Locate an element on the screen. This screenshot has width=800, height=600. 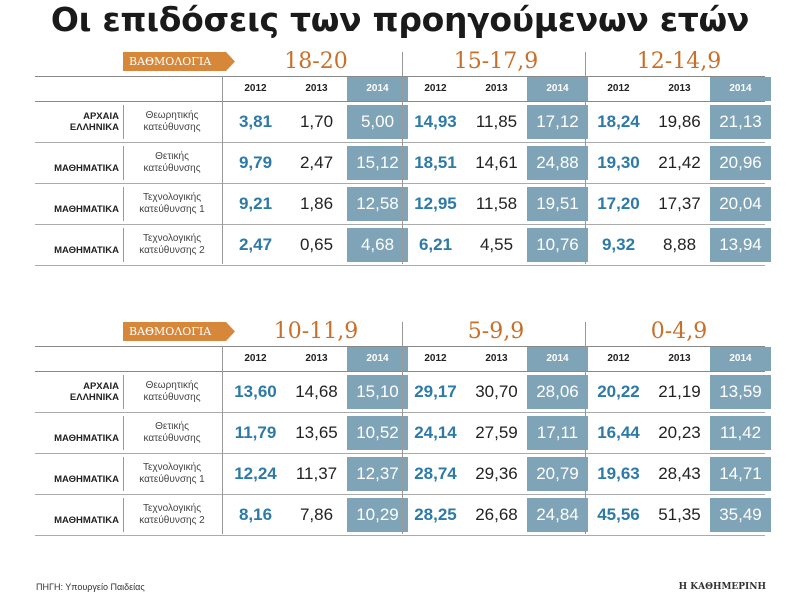
grade-label-badge: ΒΑΘΜΟΛΟΓΙΑ is located at coordinates (179, 331).